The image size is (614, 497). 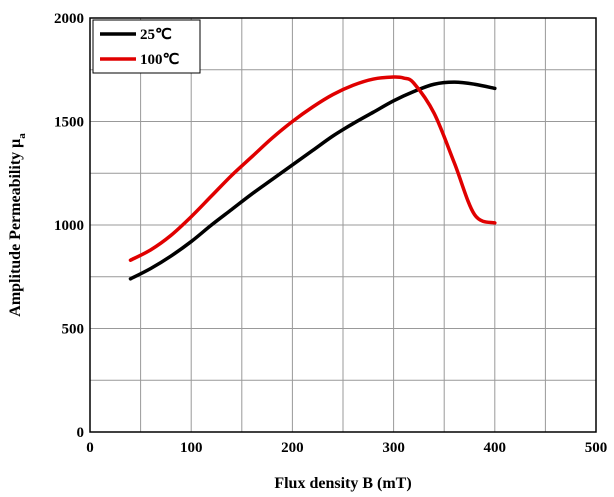 I want to click on x-tick-label: 500, so click(x=596, y=448).